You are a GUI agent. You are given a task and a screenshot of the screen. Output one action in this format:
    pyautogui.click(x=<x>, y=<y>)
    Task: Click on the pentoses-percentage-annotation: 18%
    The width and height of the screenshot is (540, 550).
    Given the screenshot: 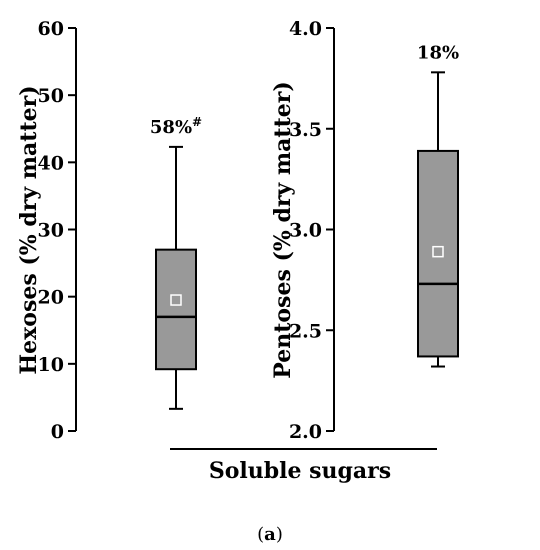 What is the action you would take?
    pyautogui.click(x=438, y=52)
    